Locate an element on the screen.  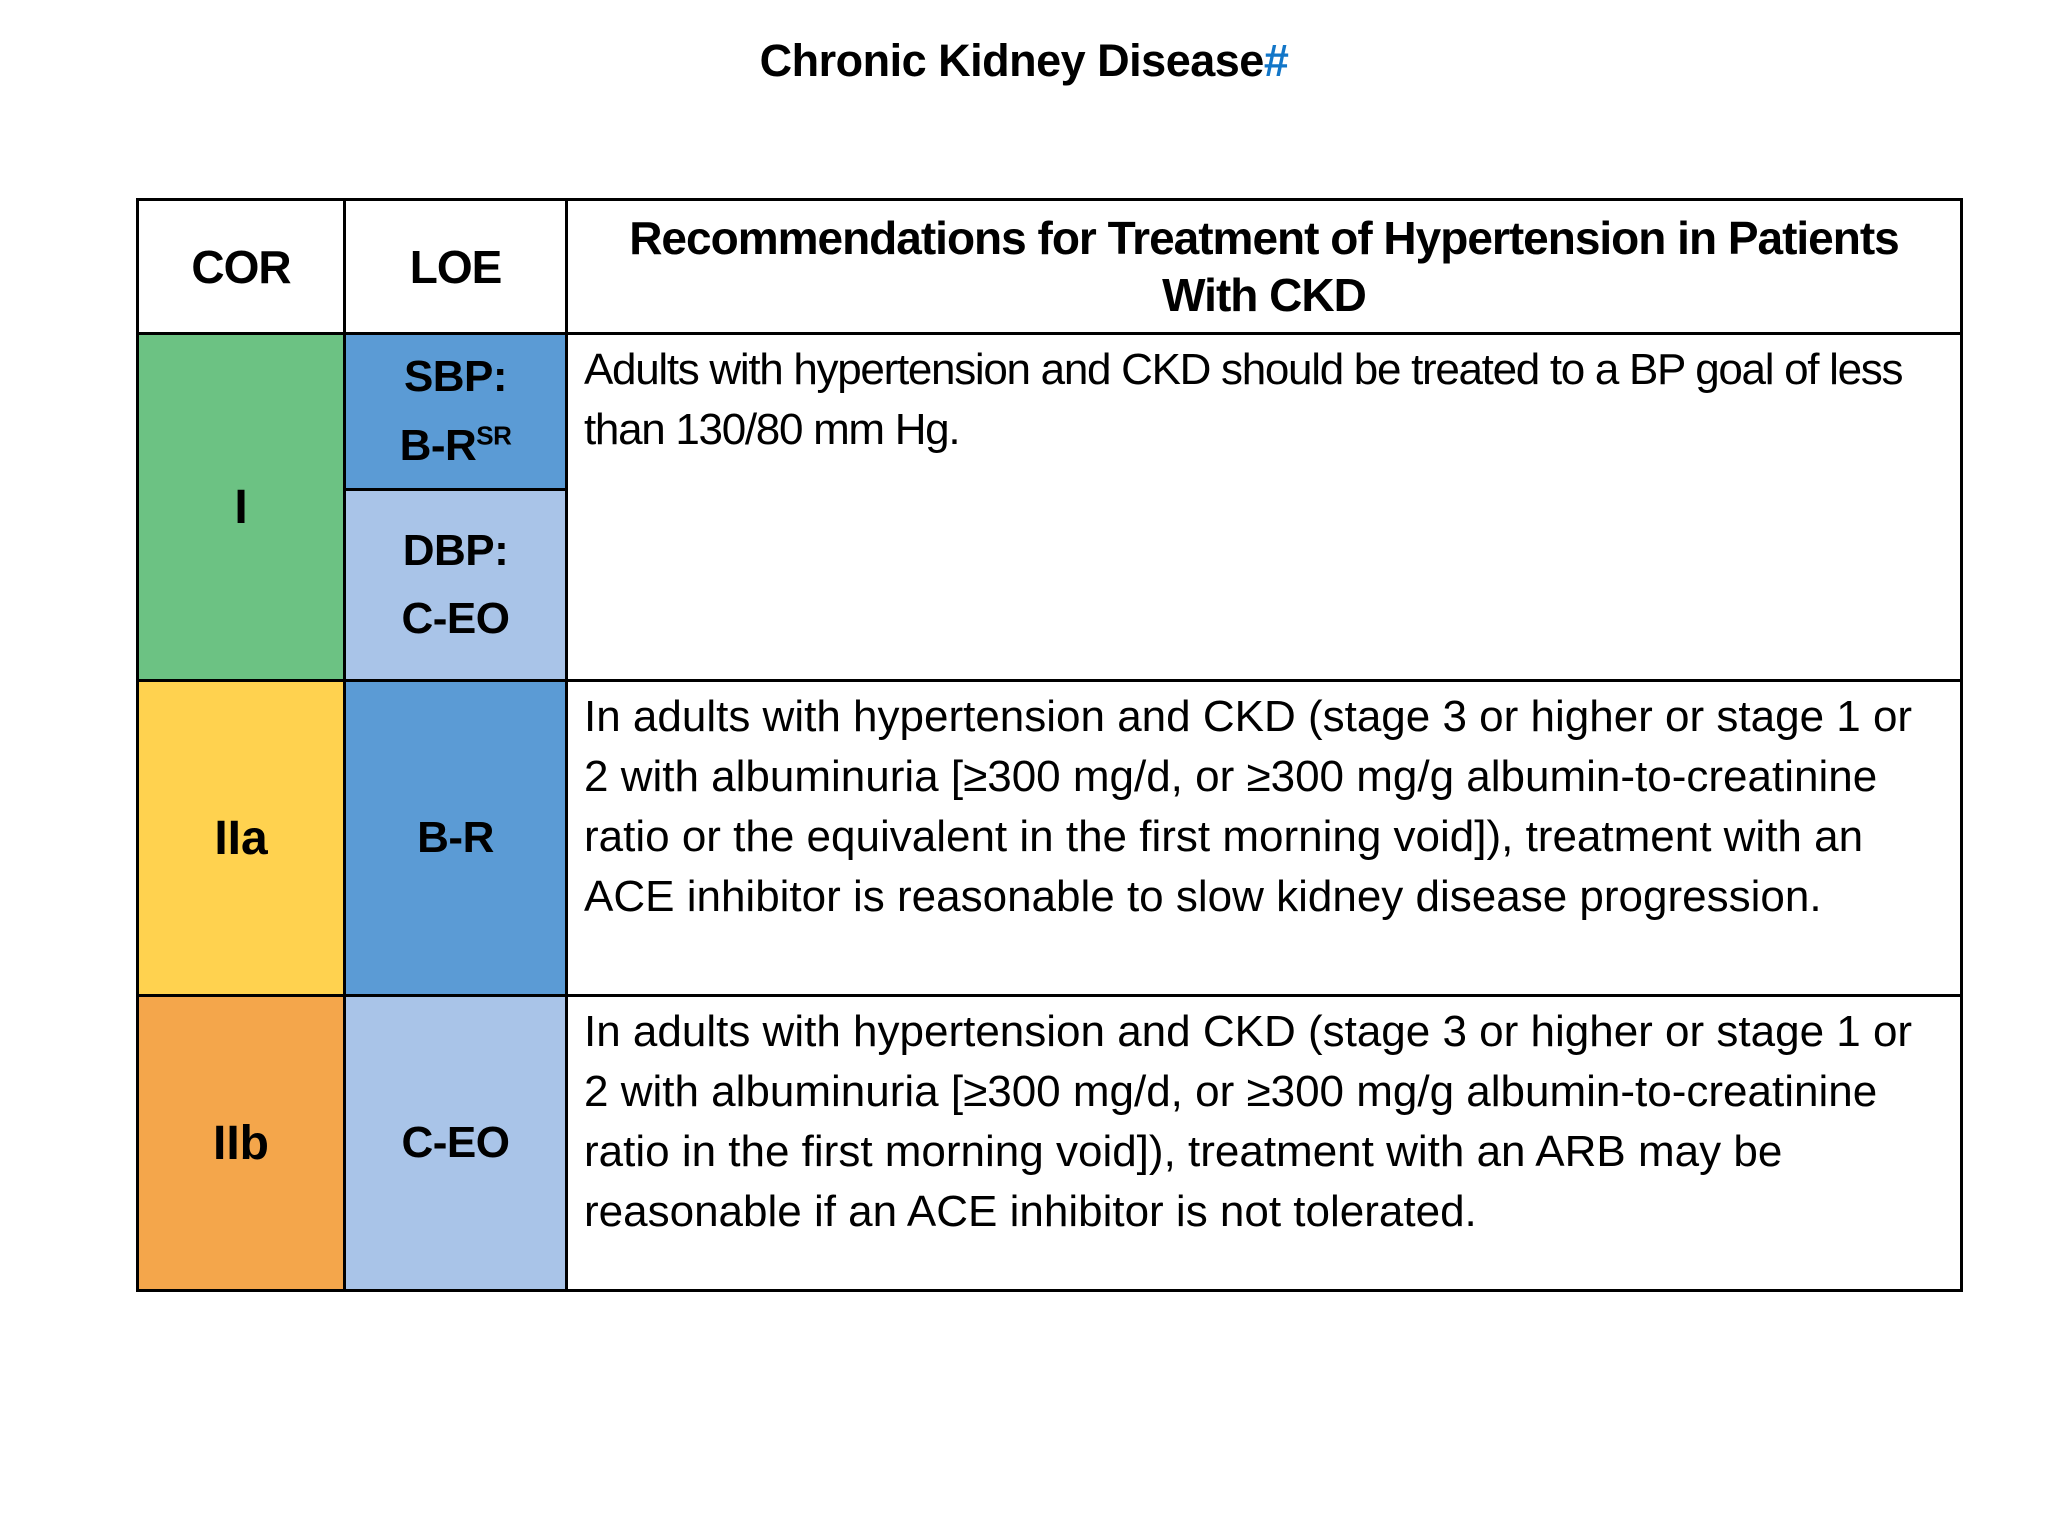
loe-dbp-value: C-EO is located at coordinates (456, 618).